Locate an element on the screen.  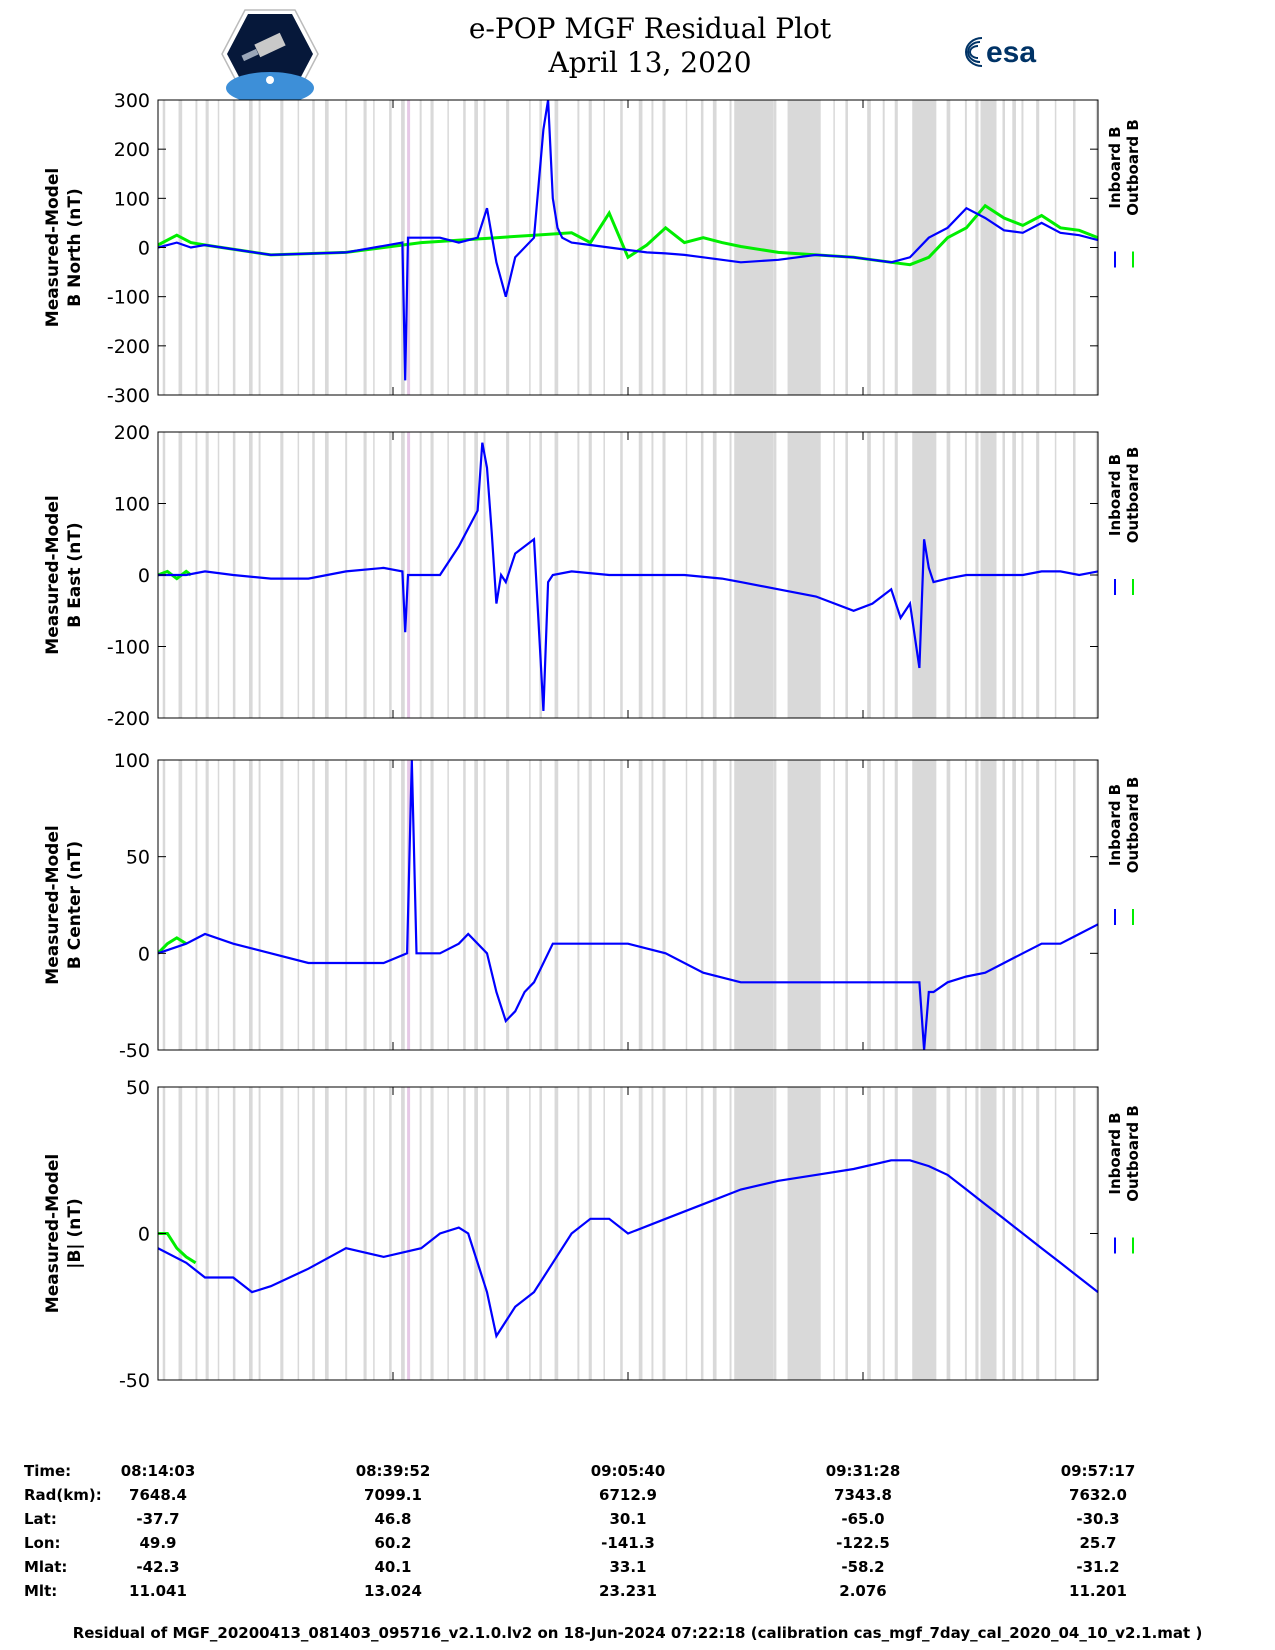
info-cell: 49.9 is located at coordinates (158, 1543).